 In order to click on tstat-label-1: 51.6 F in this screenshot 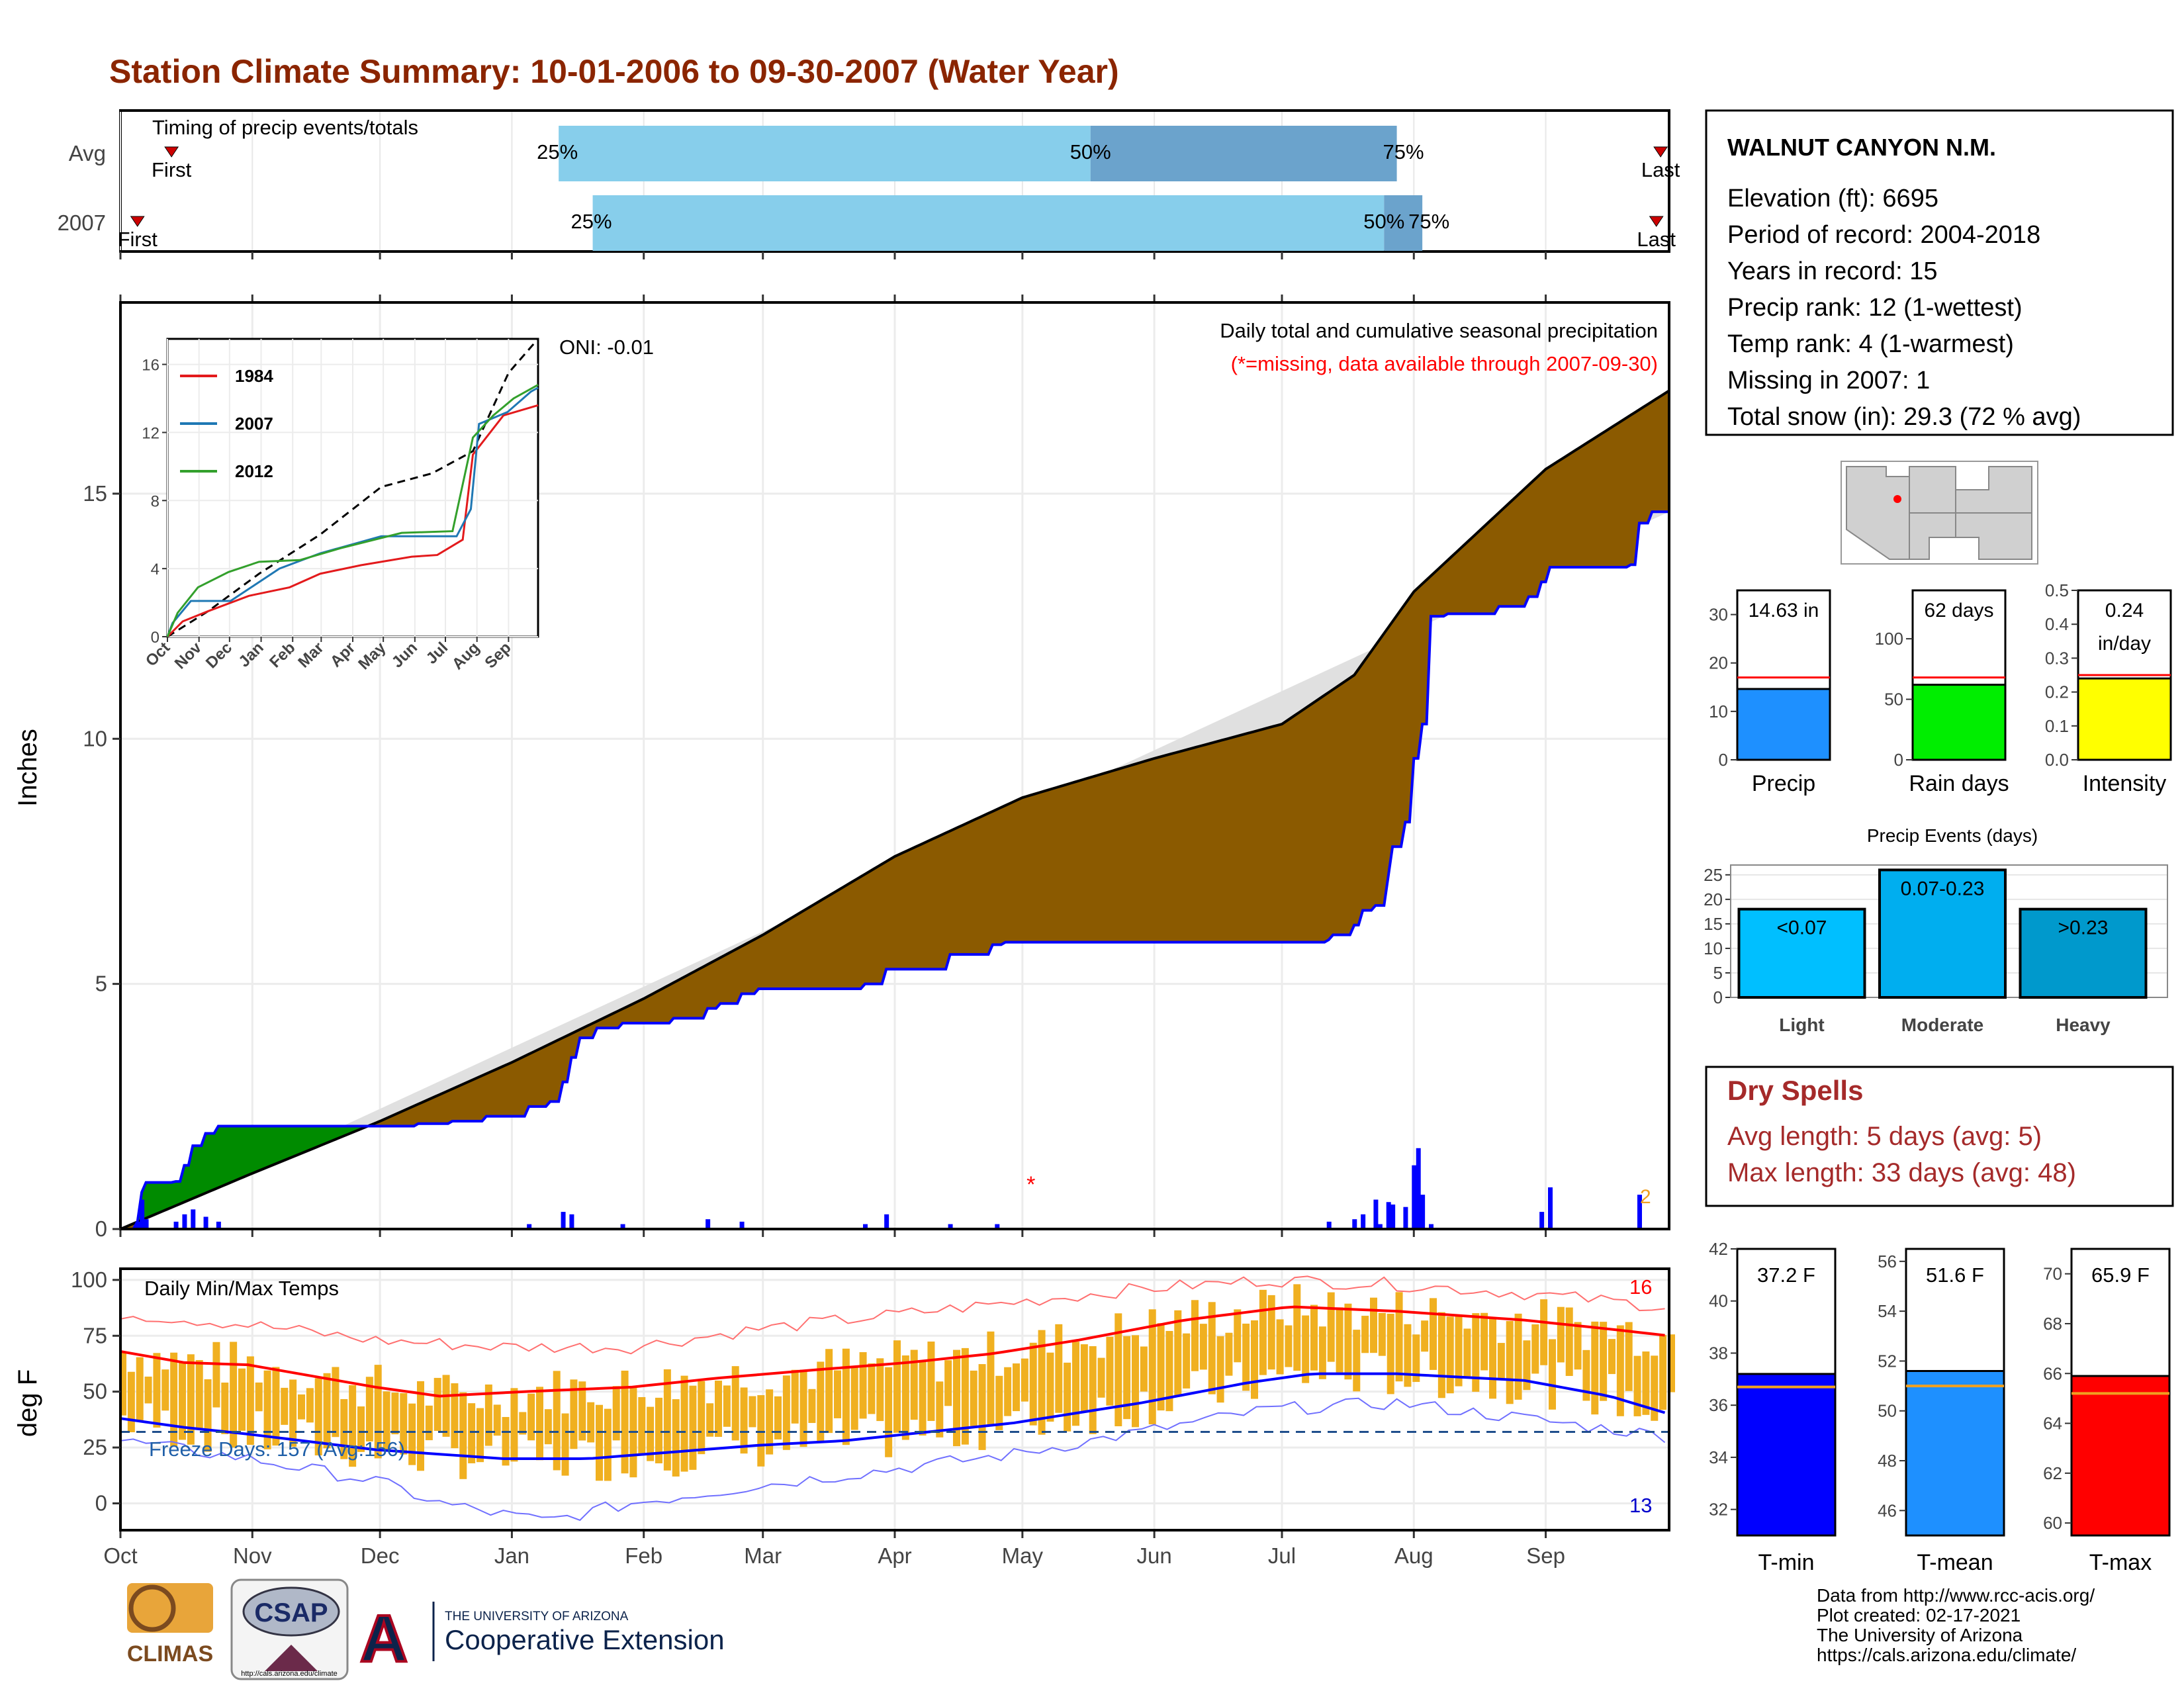, I will do `click(1955, 1275)`.